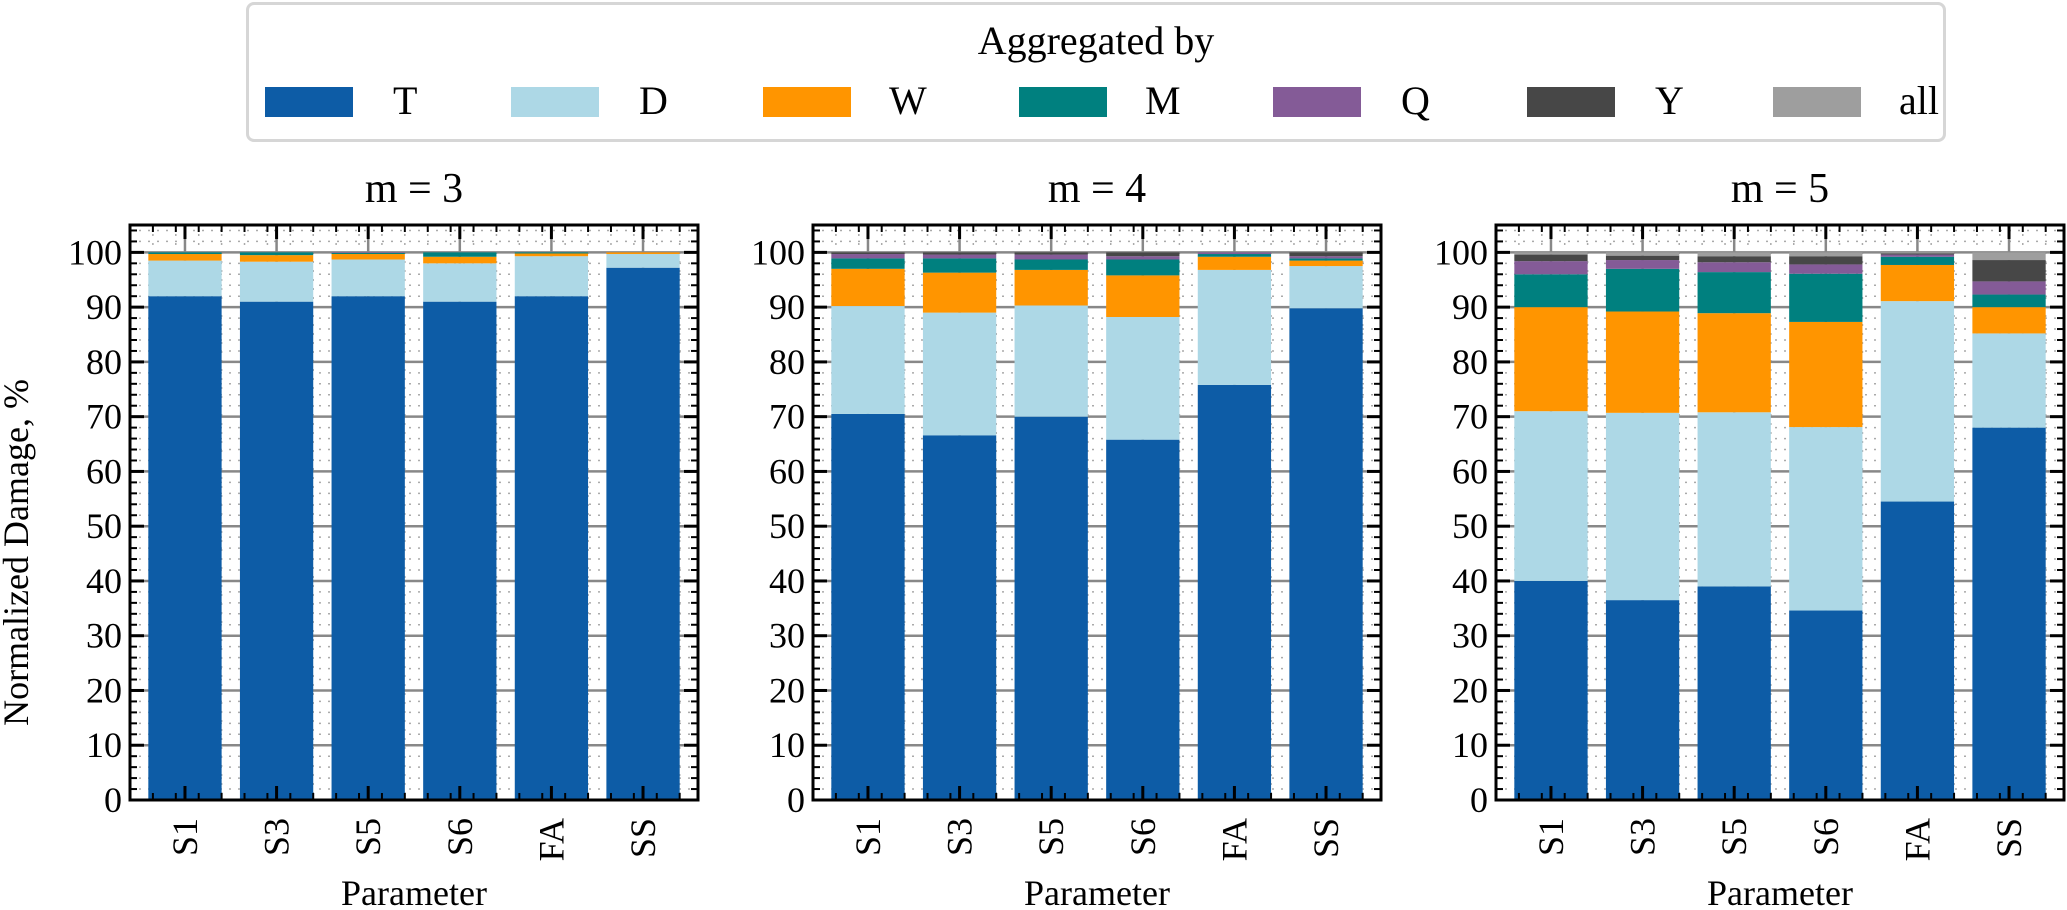 The image size is (2067, 910). What do you see at coordinates (908, 100) in the screenshot?
I see `legend-label: W` at bounding box center [908, 100].